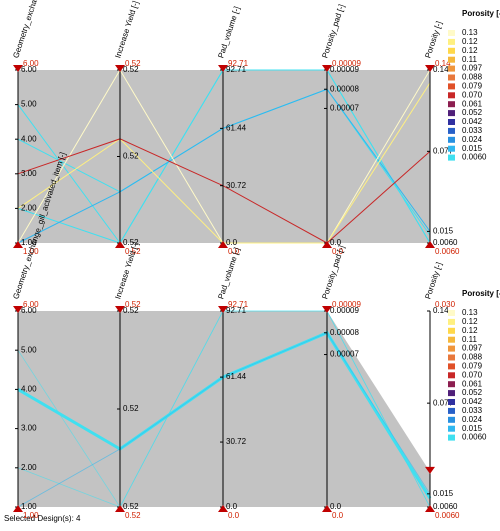 This screenshot has height=531, width=500. Describe the element at coordinates (29, 310) in the screenshot. I see `tick-label: 6.00` at that location.